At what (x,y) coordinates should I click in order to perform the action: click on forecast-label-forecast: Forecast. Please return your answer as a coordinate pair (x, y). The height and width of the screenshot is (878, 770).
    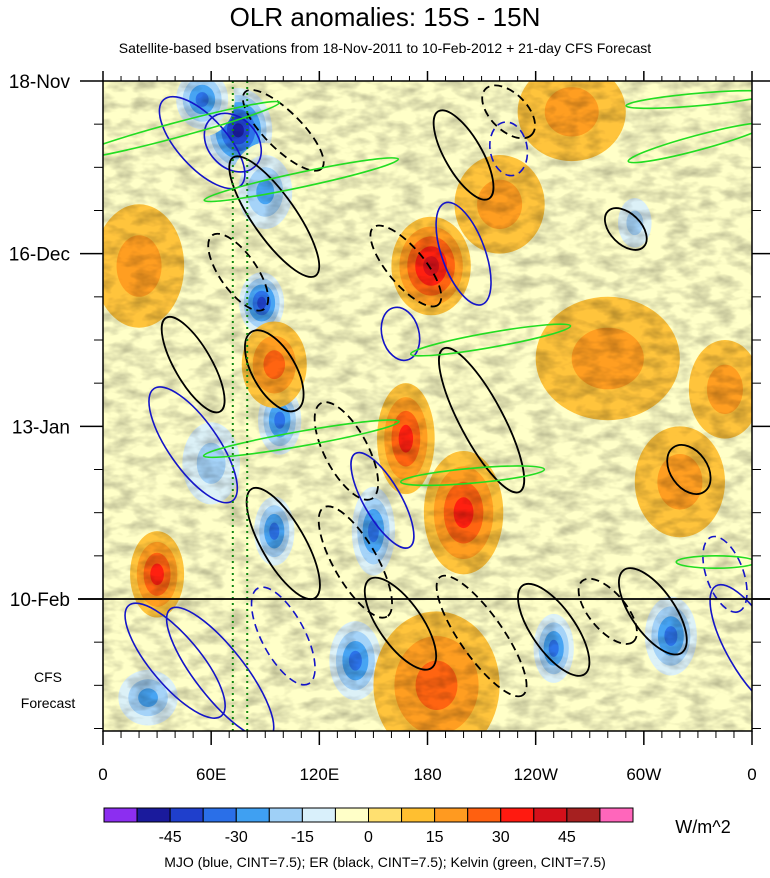
    Looking at the image, I should click on (48, 703).